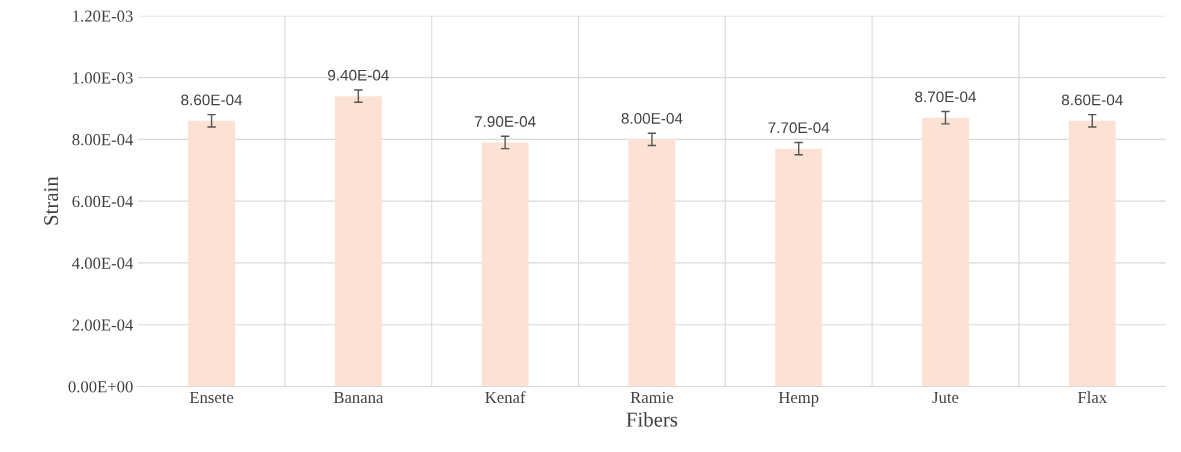  I want to click on x-axis-title: Fibers, so click(652, 419).